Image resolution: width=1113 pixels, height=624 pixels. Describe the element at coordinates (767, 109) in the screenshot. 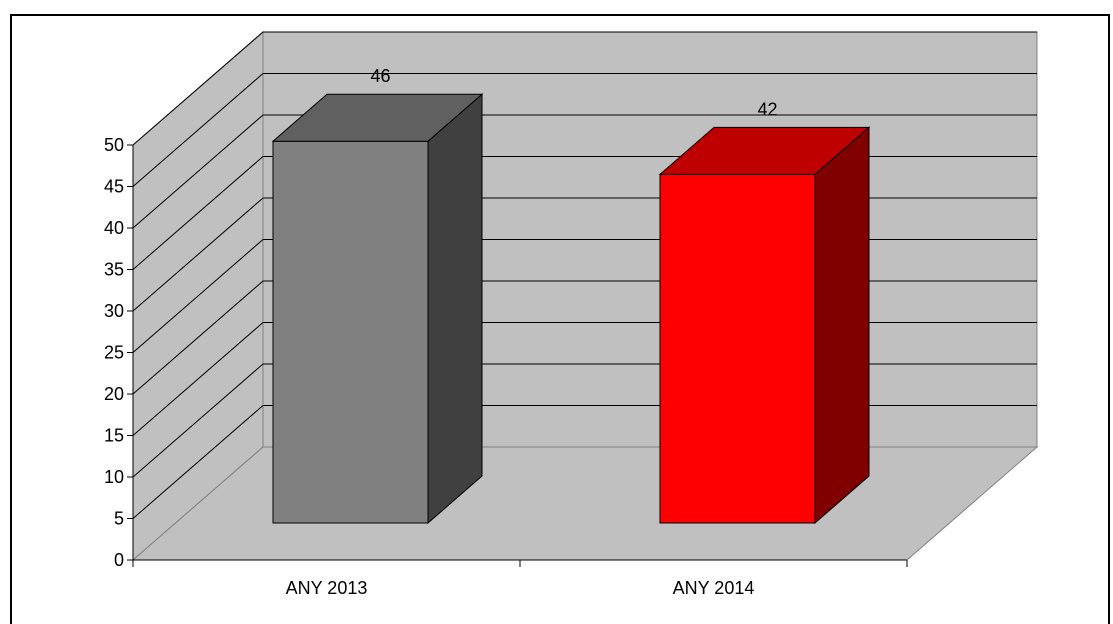

I see `data-label: 42` at that location.